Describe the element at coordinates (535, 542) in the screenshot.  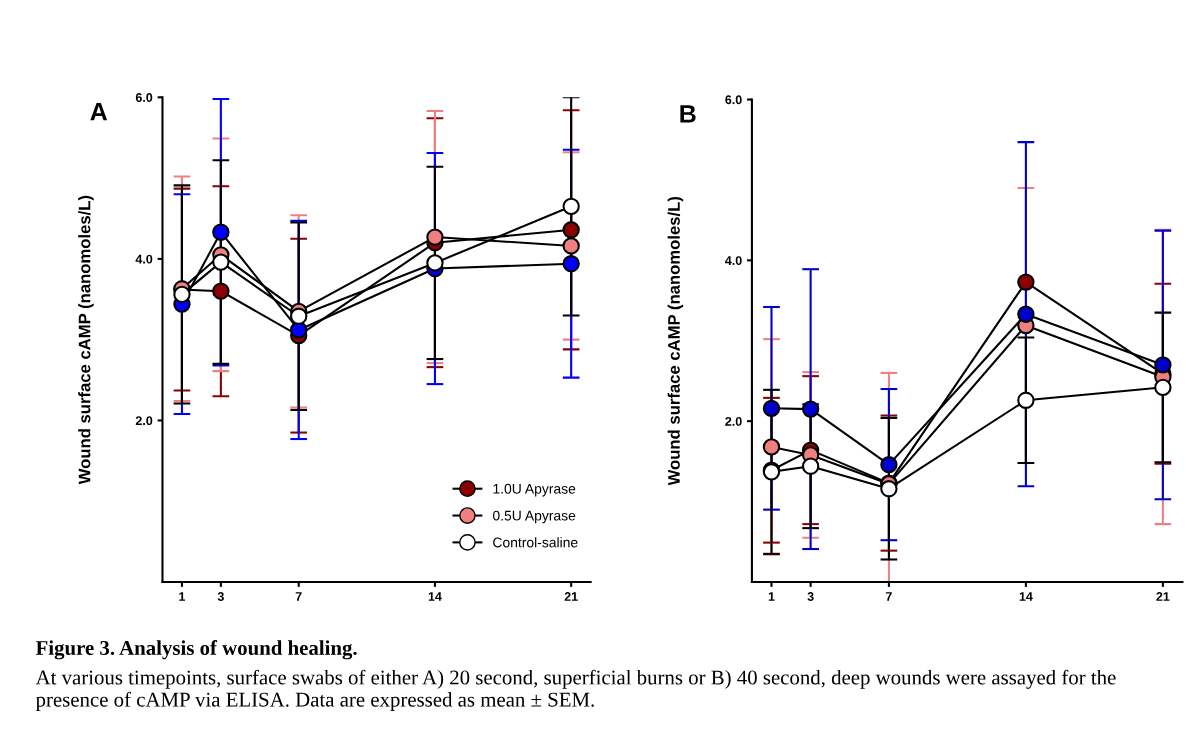
I see `legend-label: Control-saline` at that location.